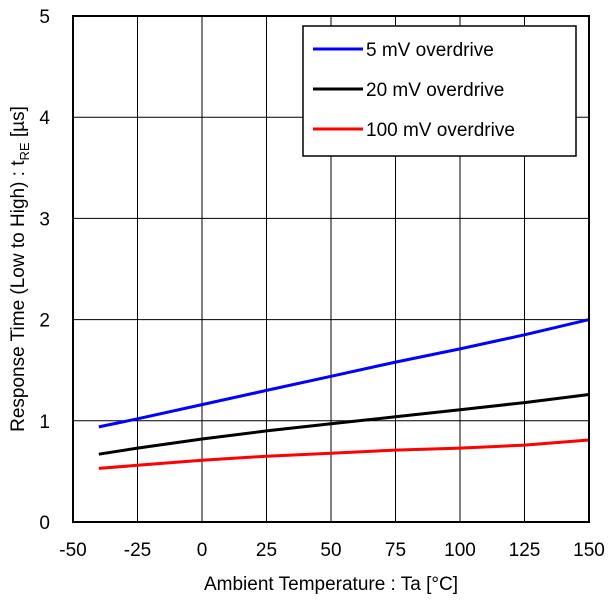 The image size is (611, 604). What do you see at coordinates (395, 550) in the screenshot?
I see `x-tick-label: 75` at bounding box center [395, 550].